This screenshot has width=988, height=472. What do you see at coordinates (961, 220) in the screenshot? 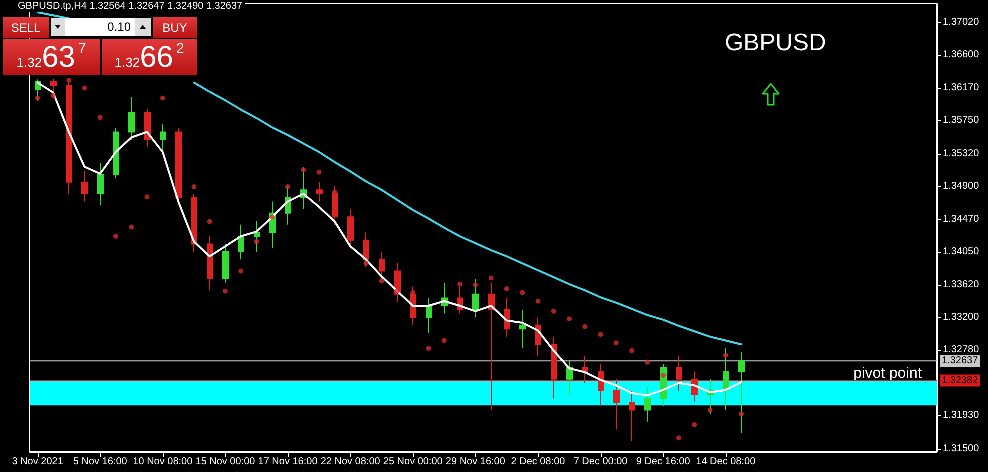
I see `y-tick-label: 1.34470` at bounding box center [961, 220].